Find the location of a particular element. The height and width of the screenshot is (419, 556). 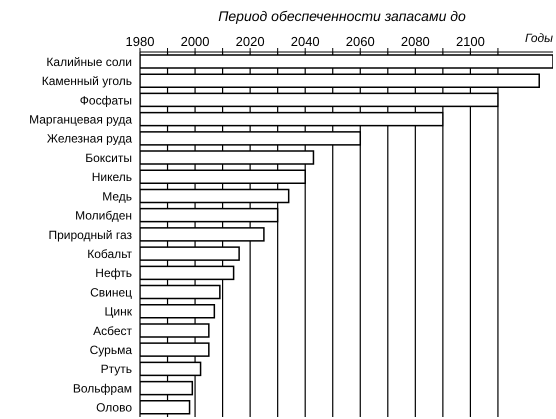

y-tick-label: Железная руда is located at coordinates (89, 139).